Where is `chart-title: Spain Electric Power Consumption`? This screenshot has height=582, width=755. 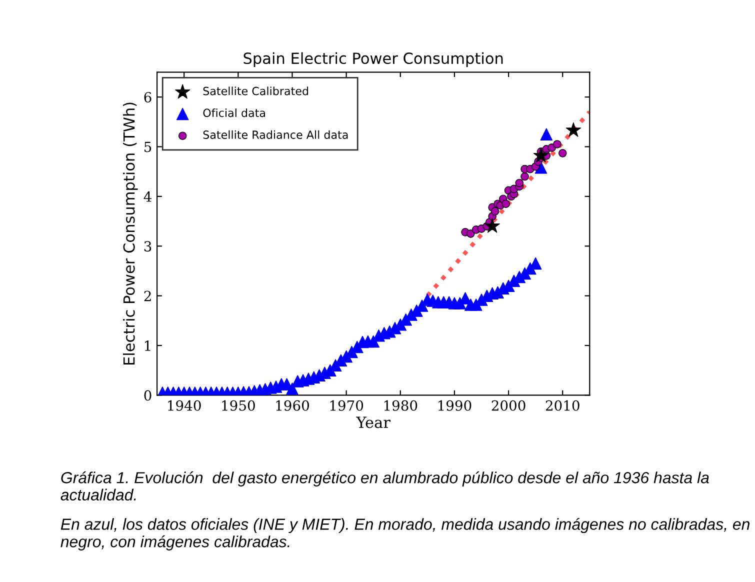 chart-title: Spain Electric Power Consumption is located at coordinates (373, 60).